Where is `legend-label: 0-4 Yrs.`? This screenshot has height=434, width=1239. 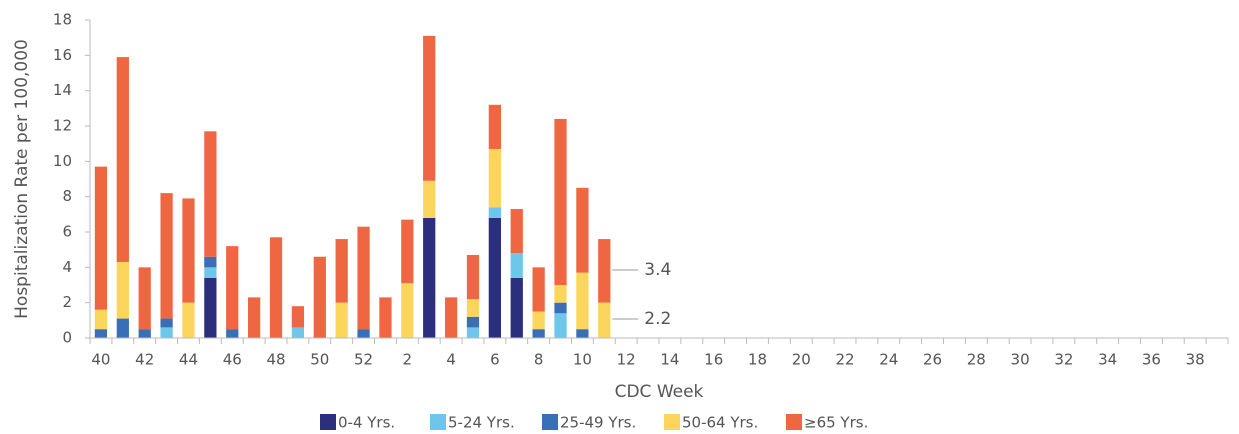 legend-label: 0-4 Yrs. is located at coordinates (366, 423).